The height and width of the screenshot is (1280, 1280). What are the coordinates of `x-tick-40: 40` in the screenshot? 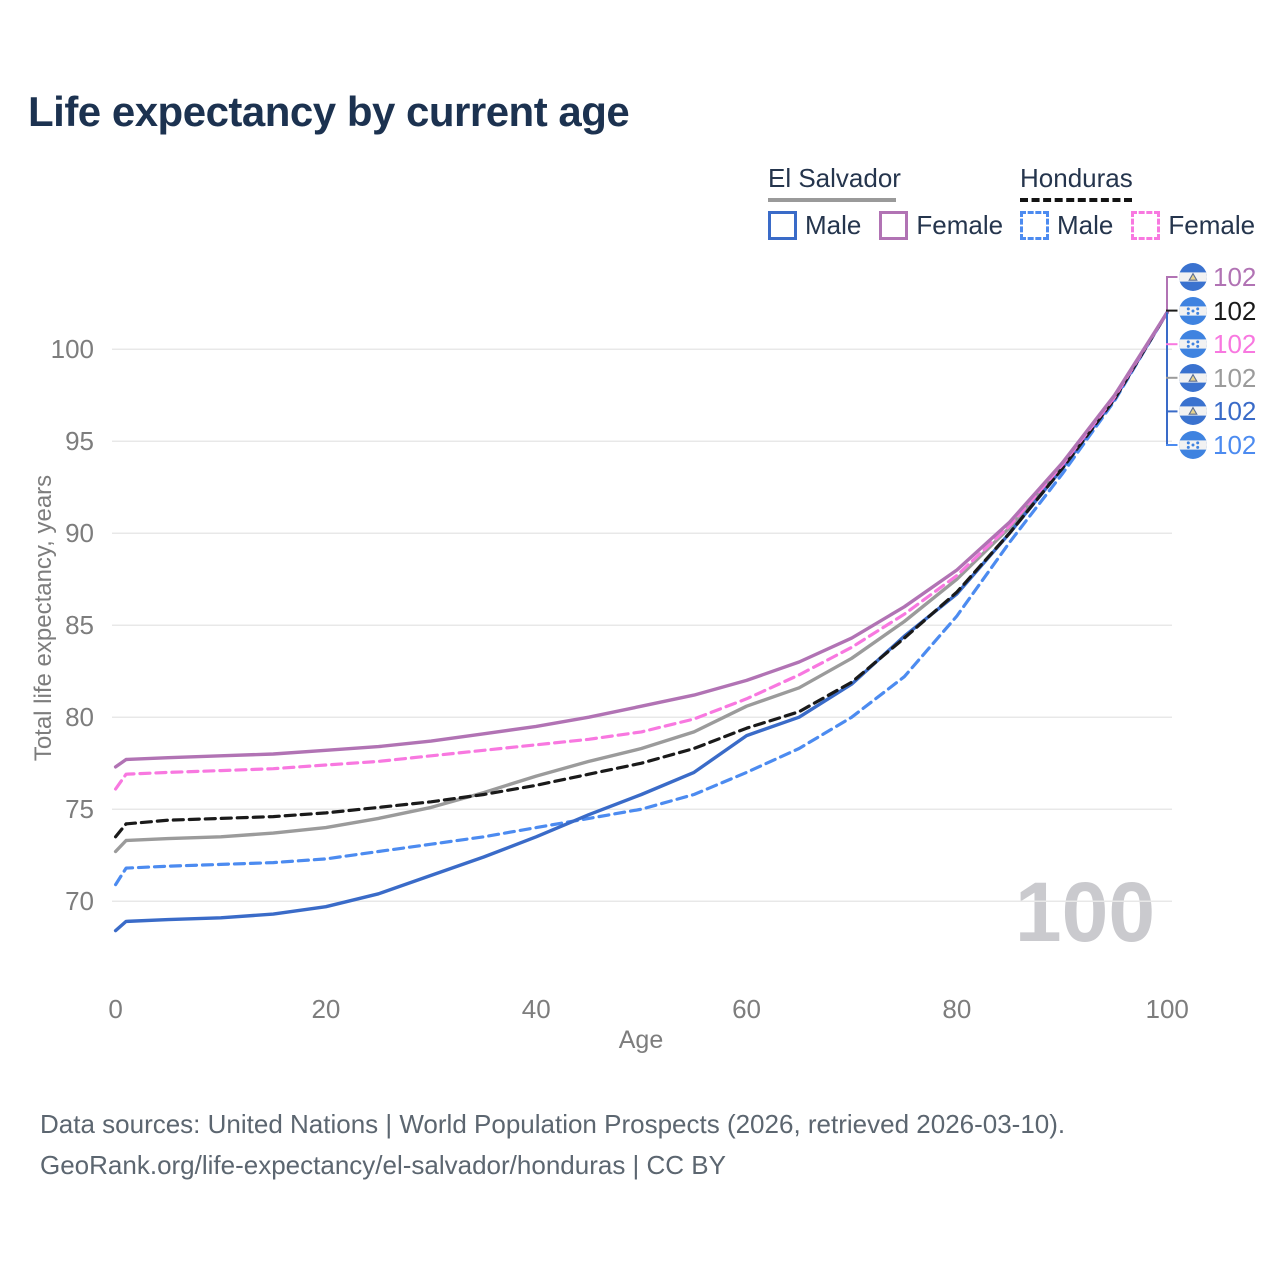 It's located at (536, 1009).